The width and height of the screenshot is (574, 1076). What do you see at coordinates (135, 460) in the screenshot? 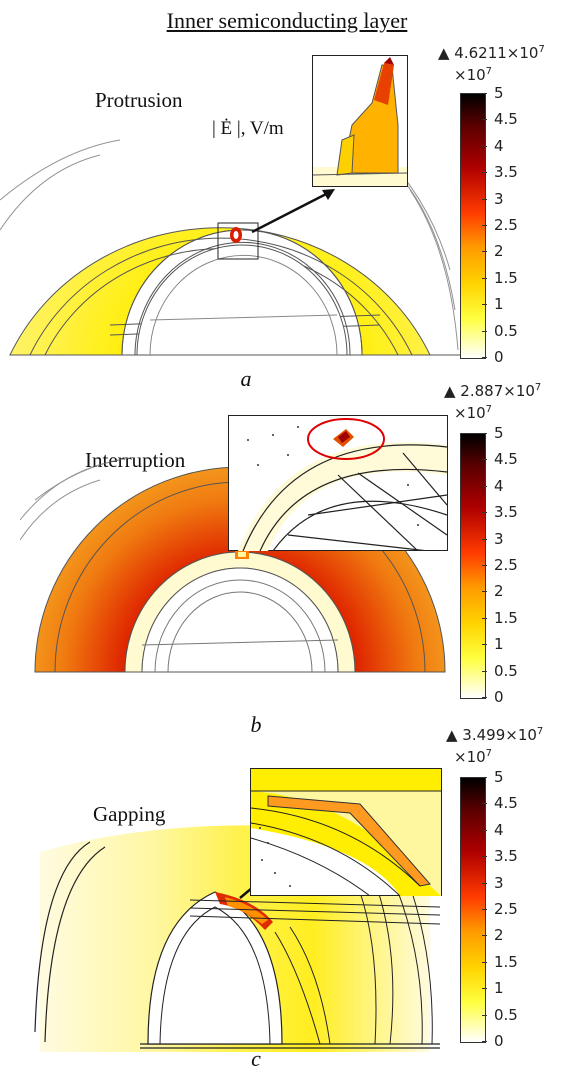
I see `panel-b-label: Interruption` at bounding box center [135, 460].